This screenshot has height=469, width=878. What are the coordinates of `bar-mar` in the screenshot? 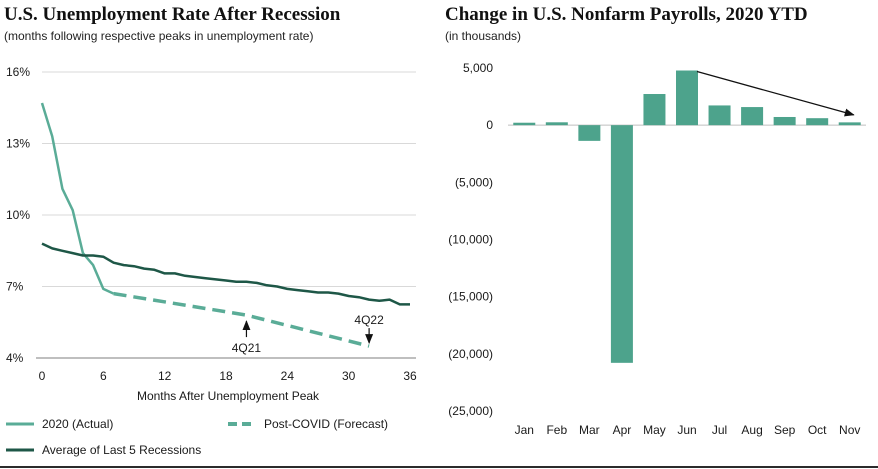 It's located at (589, 133).